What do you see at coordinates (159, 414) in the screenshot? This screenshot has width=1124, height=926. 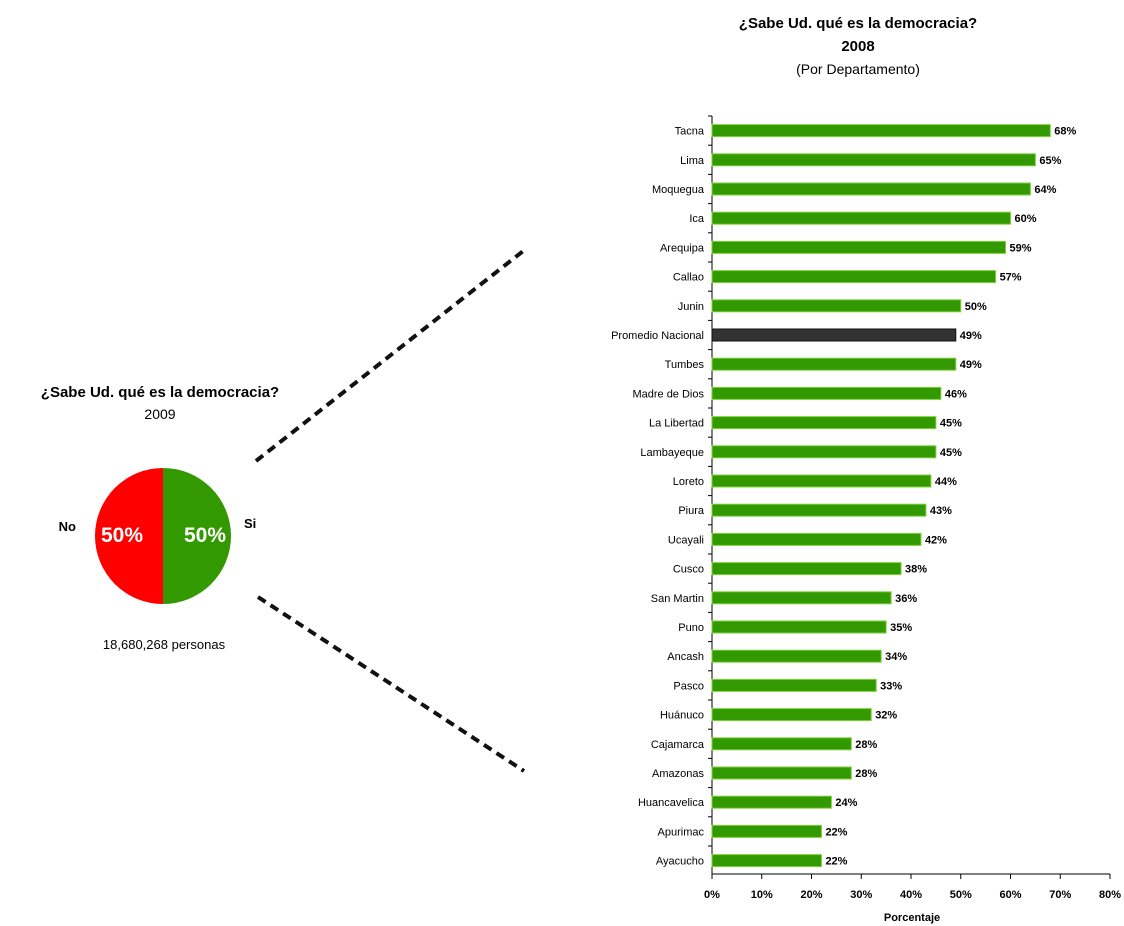 I see `pie-subtitle: 2009` at bounding box center [159, 414].